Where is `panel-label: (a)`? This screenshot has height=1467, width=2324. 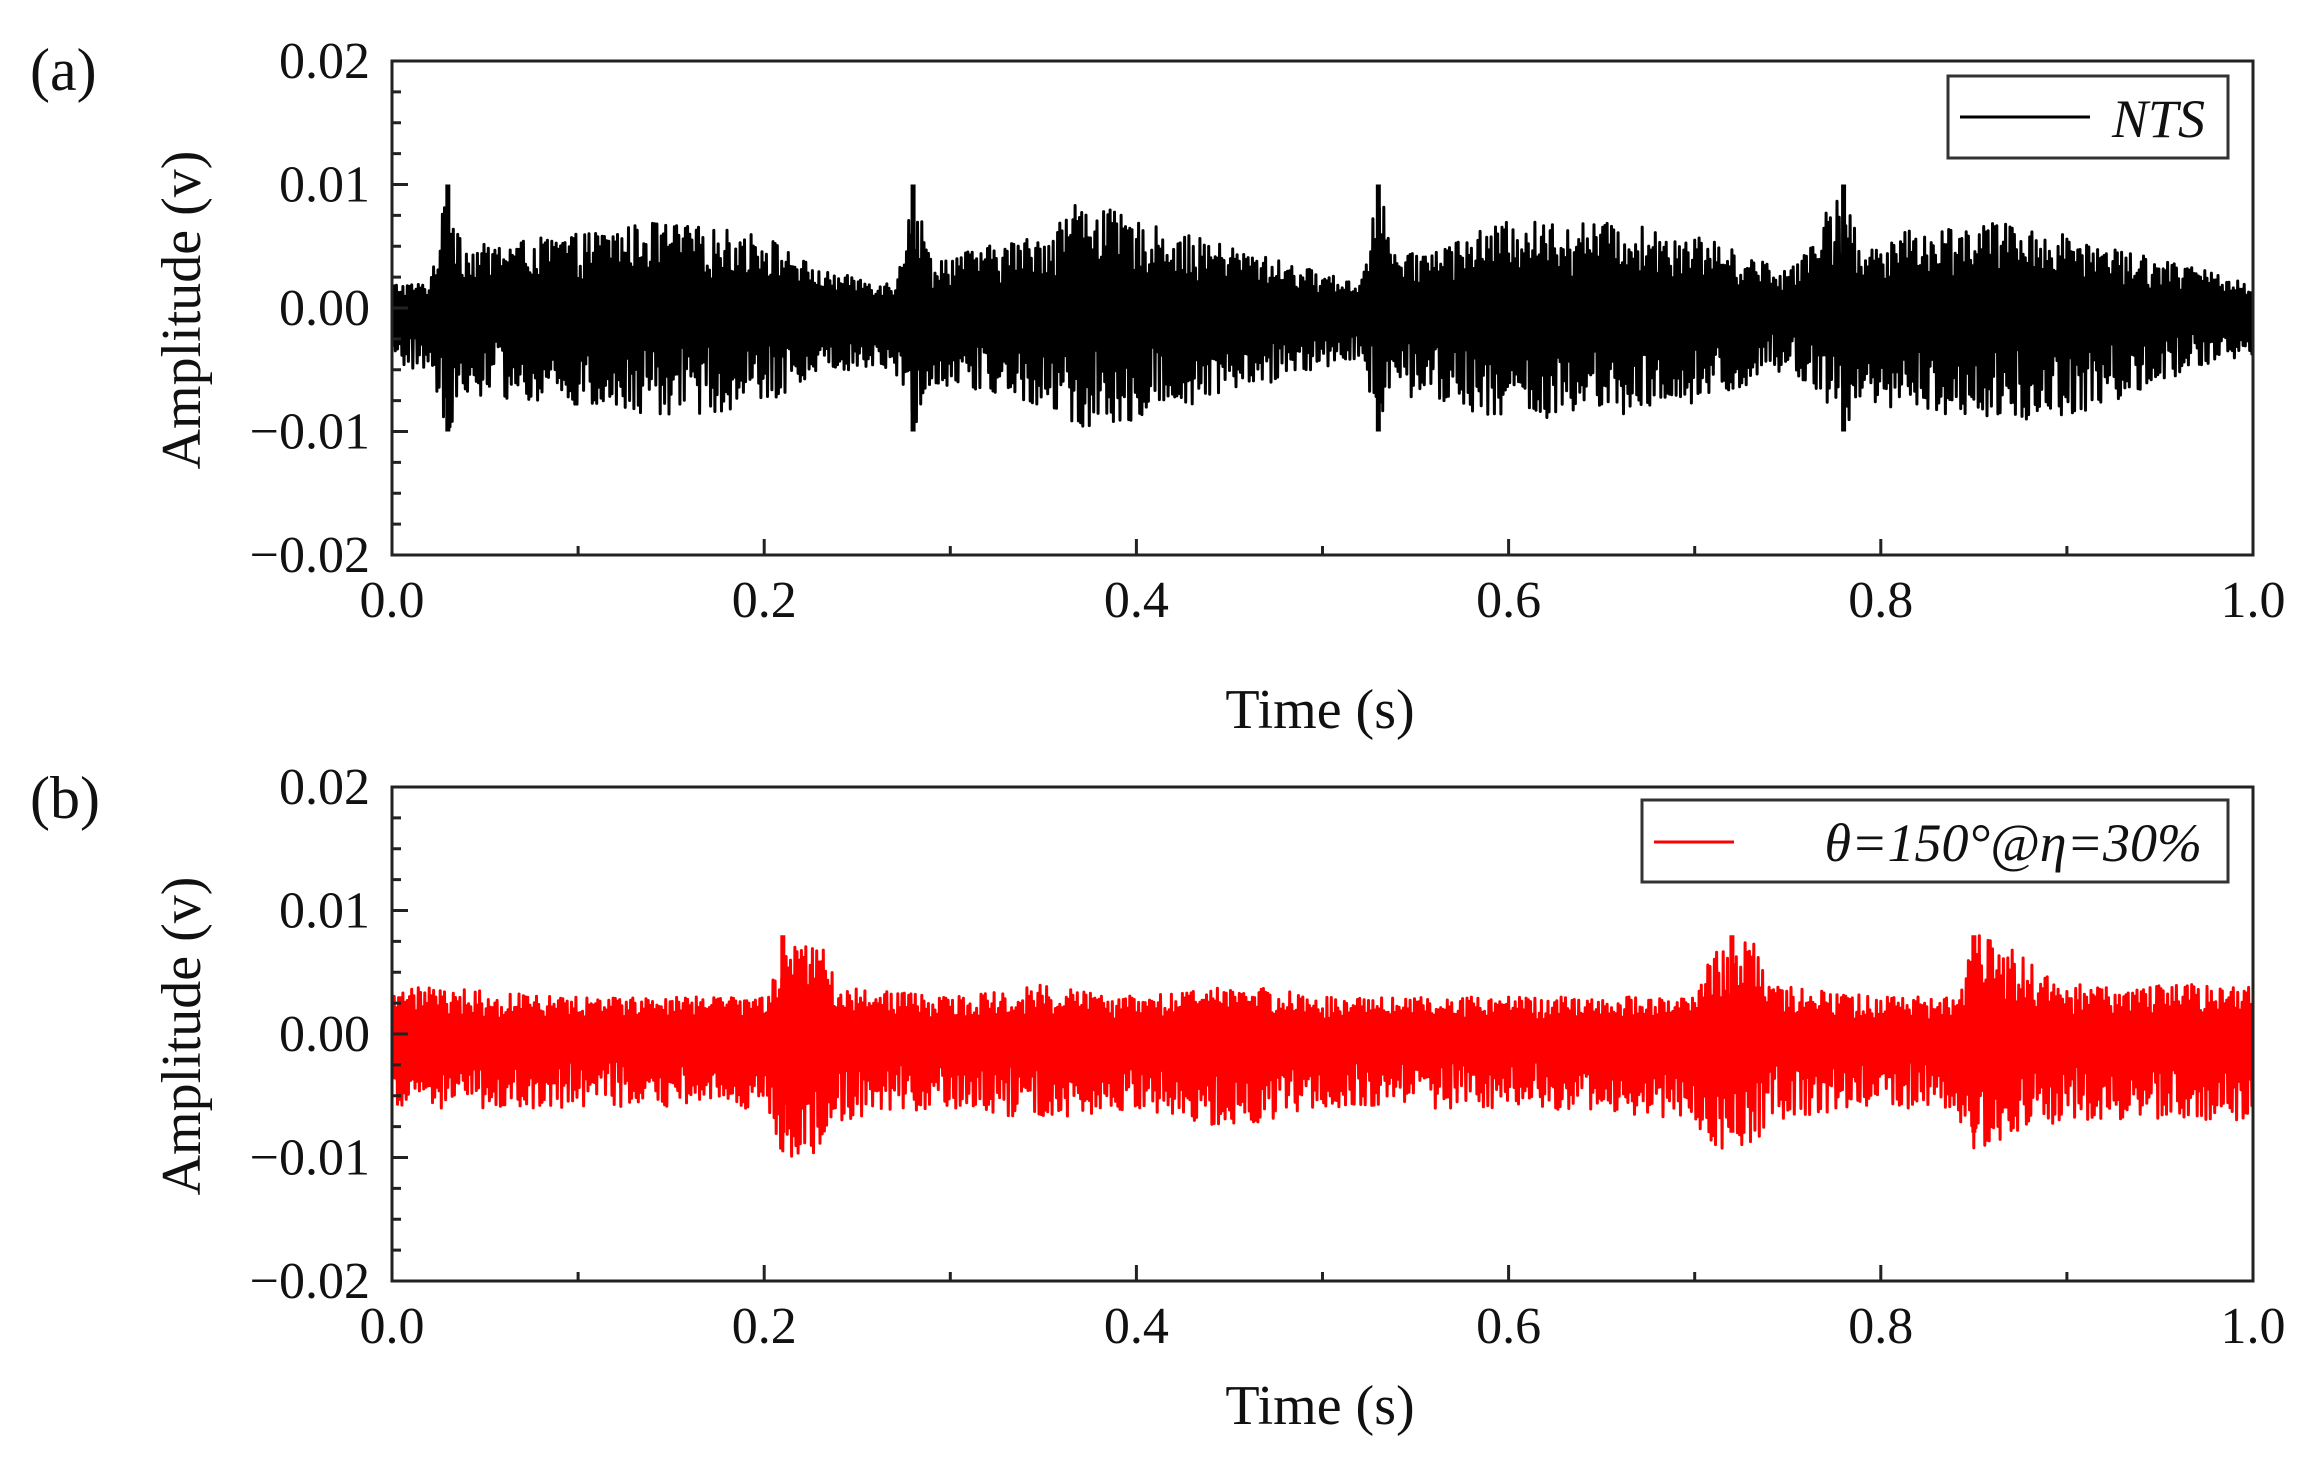 panel-label: (a) is located at coordinates (63, 70).